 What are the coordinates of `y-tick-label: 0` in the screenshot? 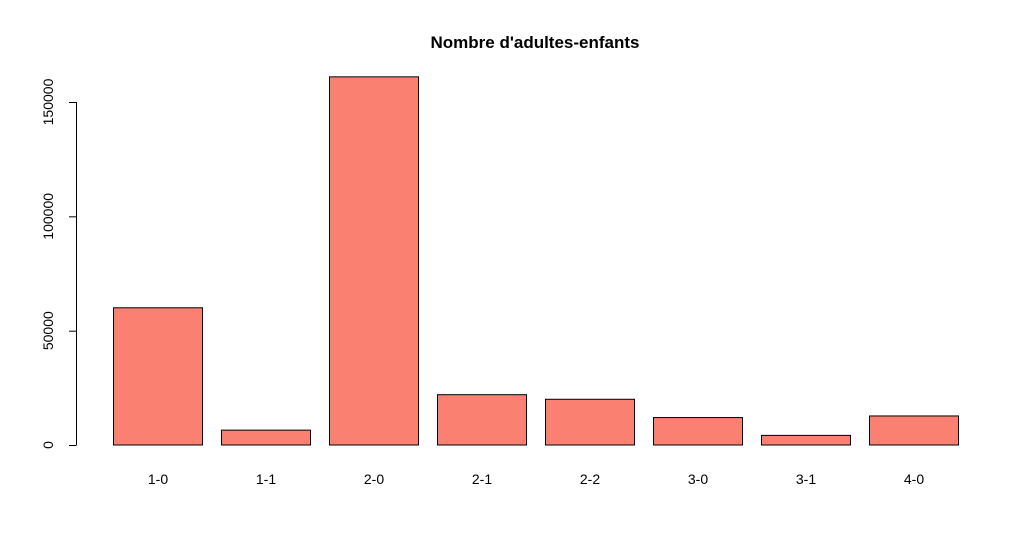 It's located at (48, 445).